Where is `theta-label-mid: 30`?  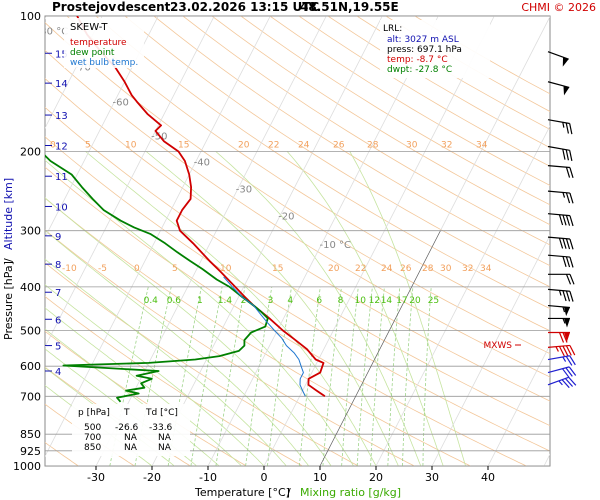 theta-label-mid: 30 is located at coordinates (446, 269).